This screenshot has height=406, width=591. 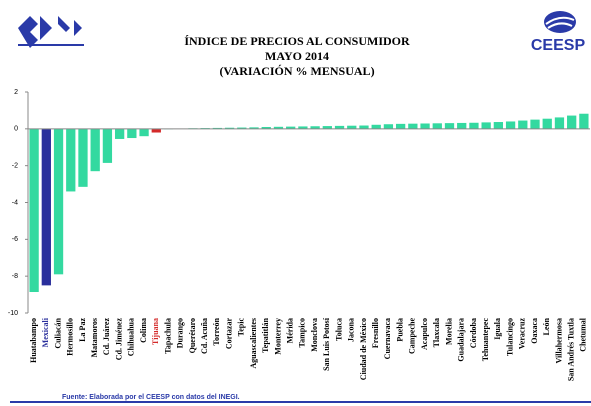 I want to click on x-tick-label: León, so click(x=546, y=326).